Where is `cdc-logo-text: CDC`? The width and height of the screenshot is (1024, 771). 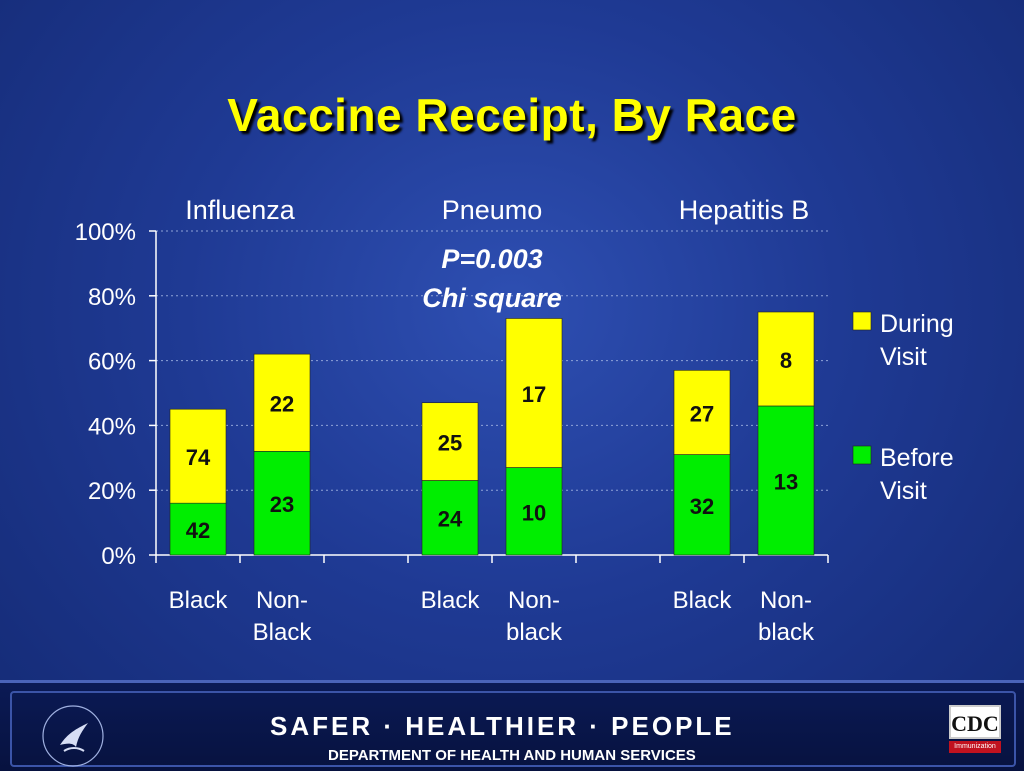
cdc-logo-text: CDC is located at coordinates (975, 722).